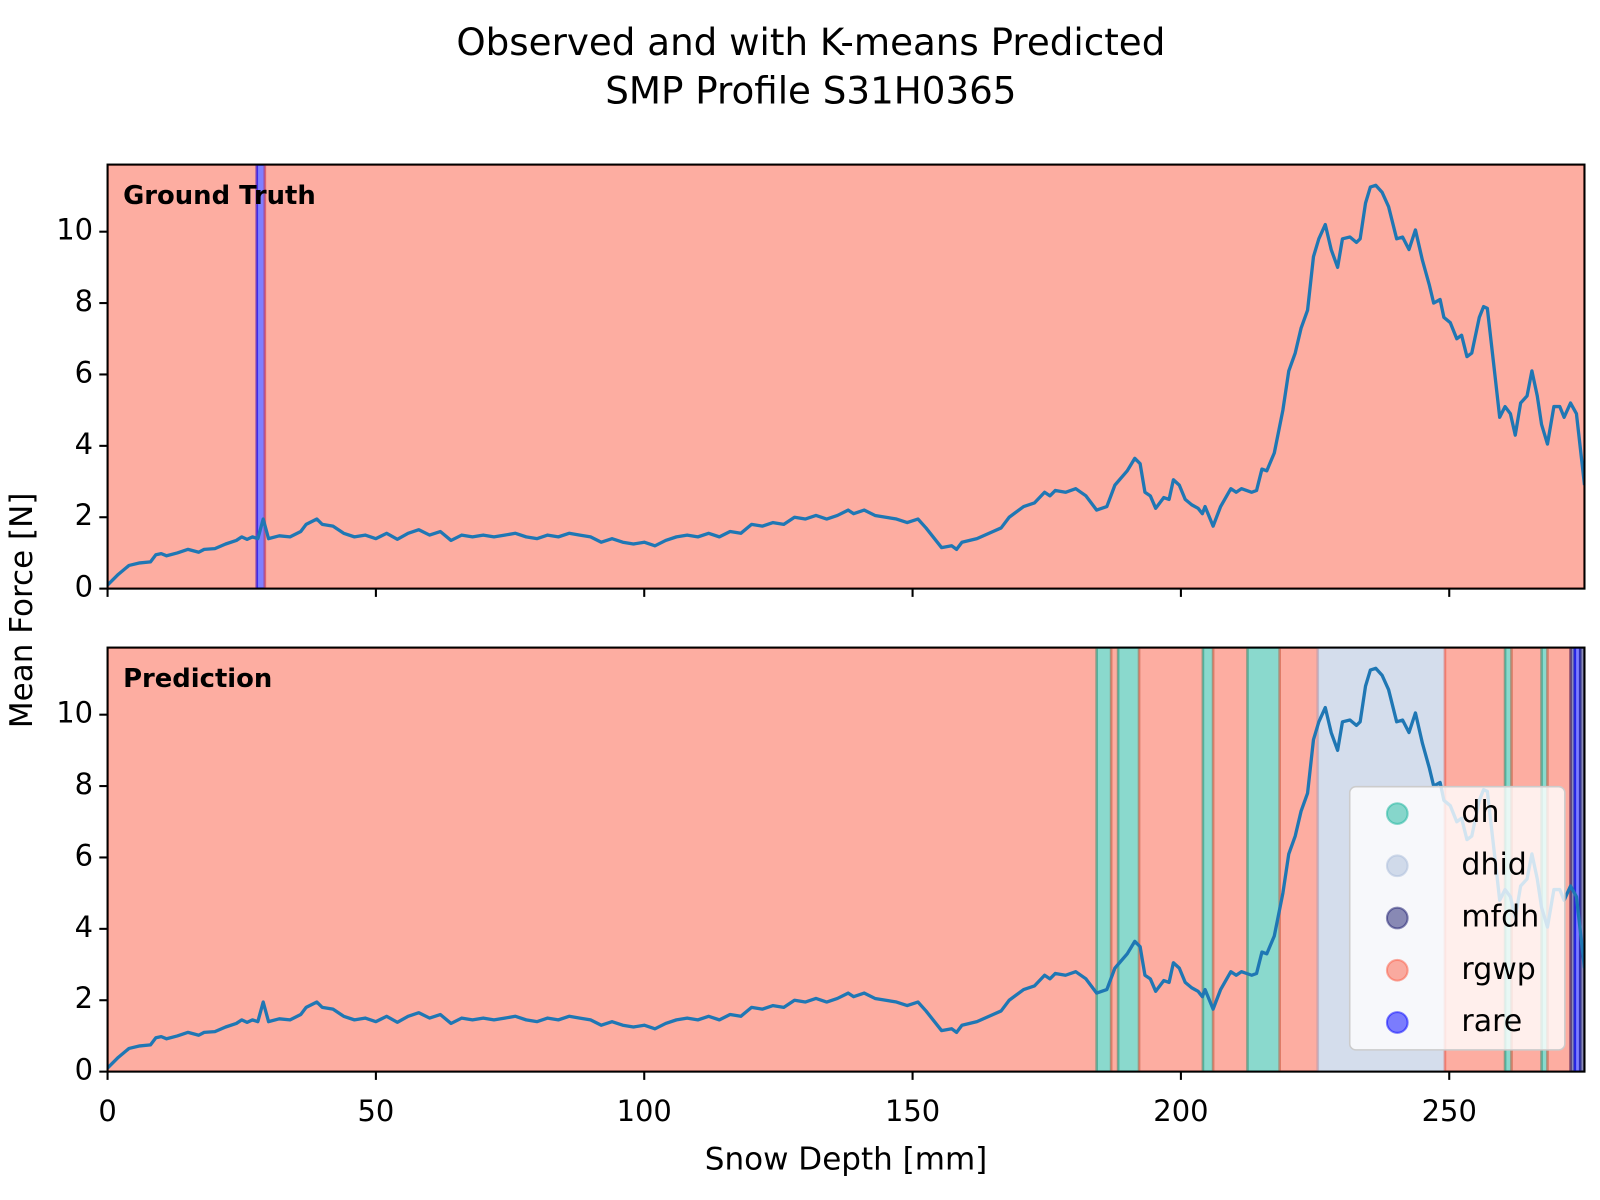 The image size is (1600, 1200). I want to click on legend-label: mfdh, so click(1500, 917).